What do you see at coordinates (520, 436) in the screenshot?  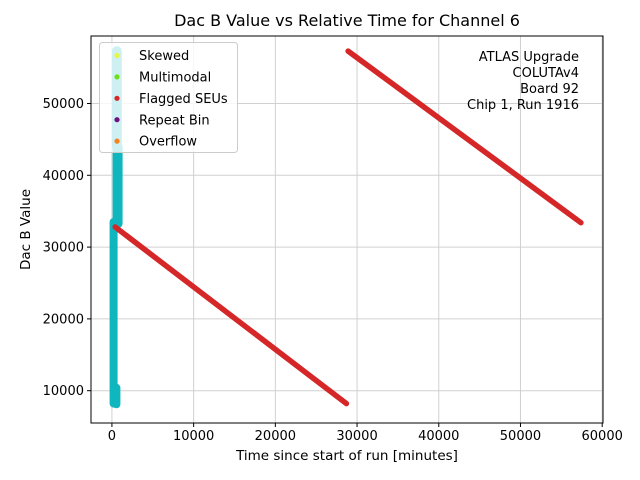 I see `x-tick-label: 50000` at bounding box center [520, 436].